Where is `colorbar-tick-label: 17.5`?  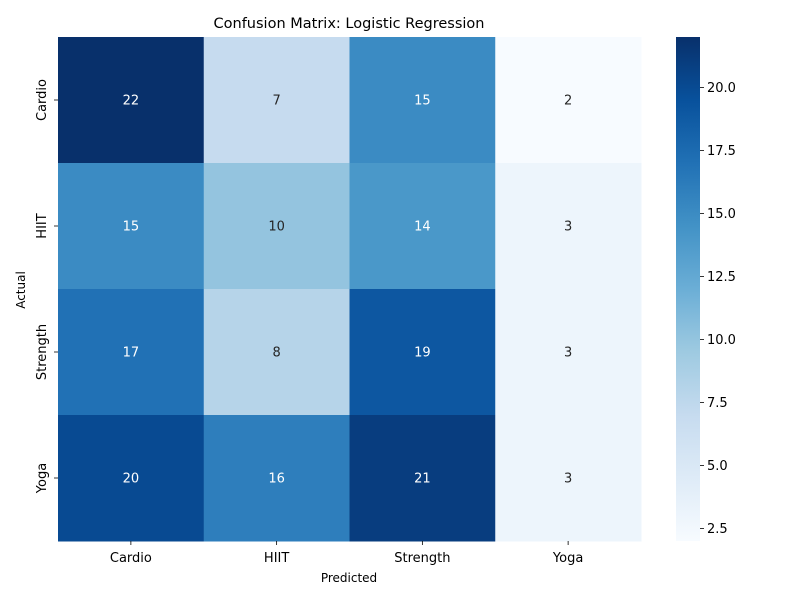
colorbar-tick-label: 17.5 is located at coordinates (721, 151).